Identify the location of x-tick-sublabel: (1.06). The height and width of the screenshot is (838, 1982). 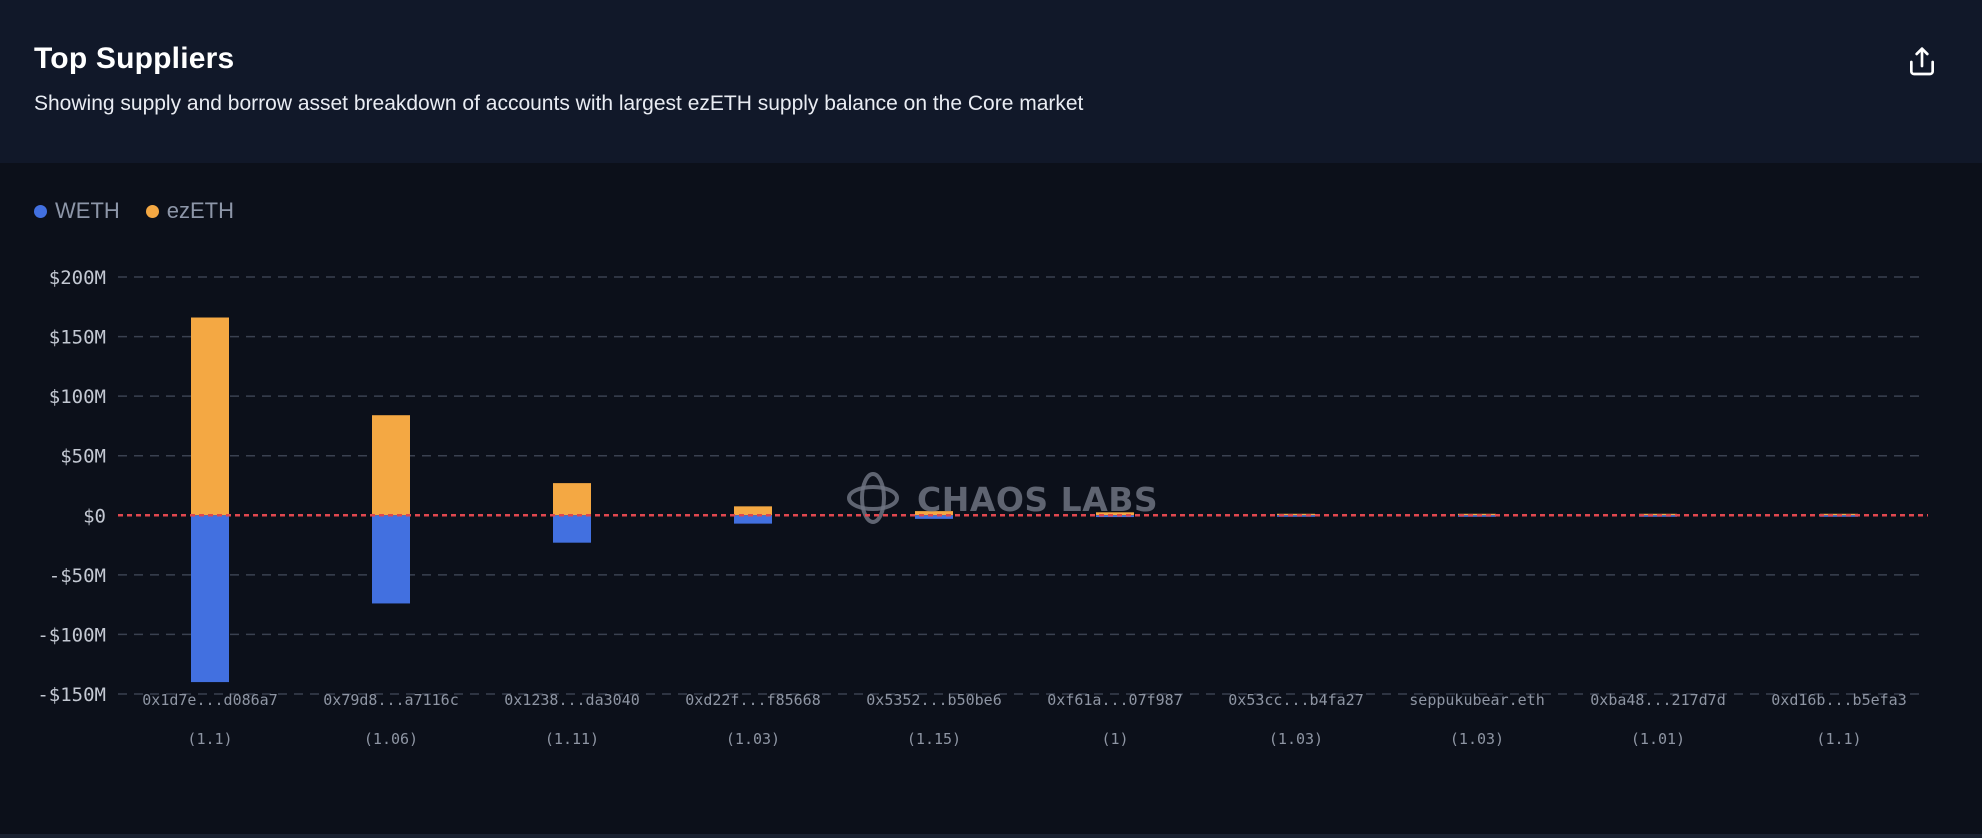
(391, 739).